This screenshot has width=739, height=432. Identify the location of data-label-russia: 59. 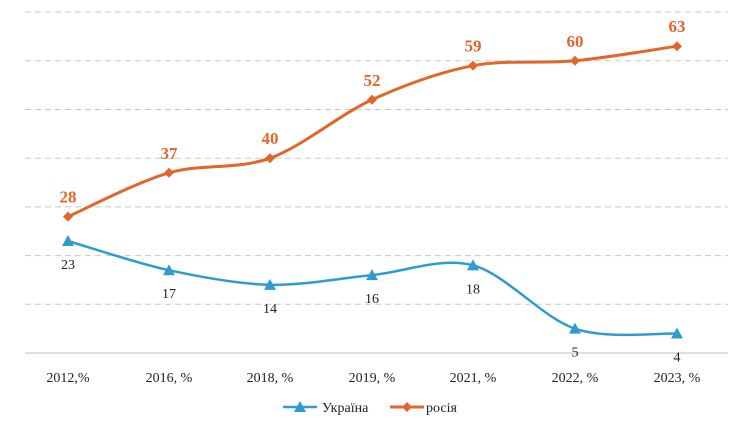
(473, 46).